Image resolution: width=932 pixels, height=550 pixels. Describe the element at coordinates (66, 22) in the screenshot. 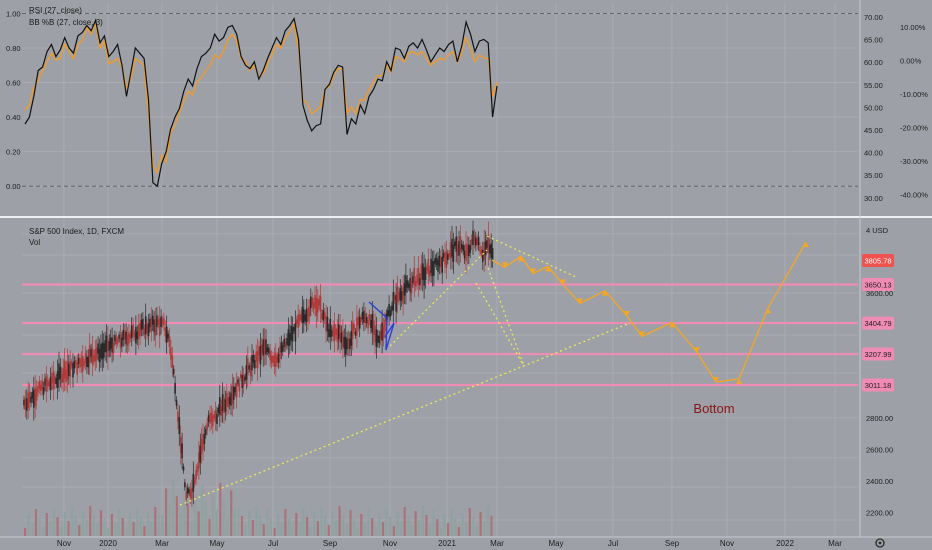

I see `bb-legend: BB %B (27, close, 3)` at that location.